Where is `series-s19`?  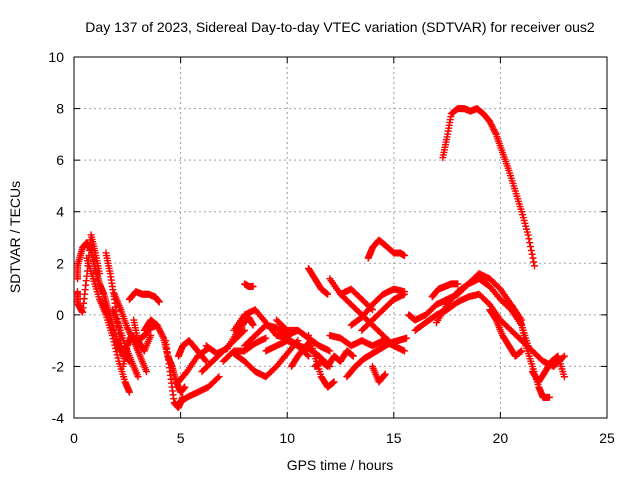
series-s19 is located at coordinates (266, 359).